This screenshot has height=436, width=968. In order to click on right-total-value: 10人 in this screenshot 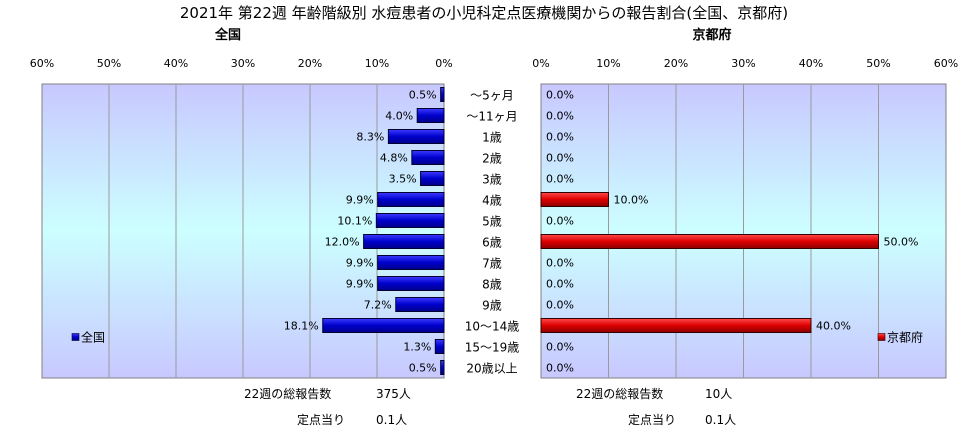, I will do `click(718, 394)`.